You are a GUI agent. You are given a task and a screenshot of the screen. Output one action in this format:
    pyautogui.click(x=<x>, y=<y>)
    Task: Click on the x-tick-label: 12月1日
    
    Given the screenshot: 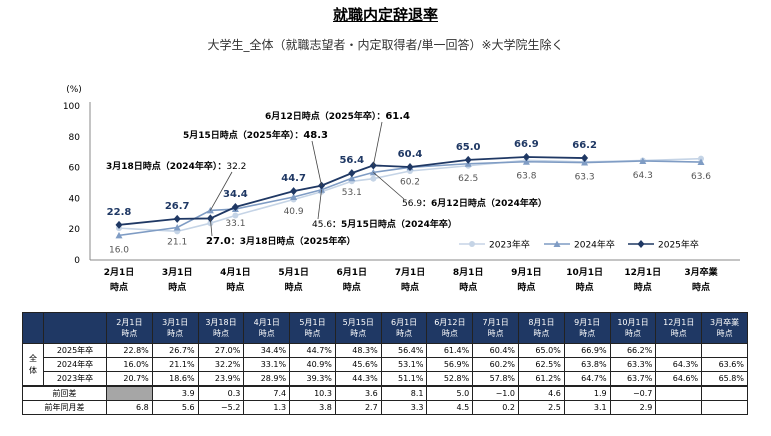 What is the action you would take?
    pyautogui.click(x=642, y=272)
    